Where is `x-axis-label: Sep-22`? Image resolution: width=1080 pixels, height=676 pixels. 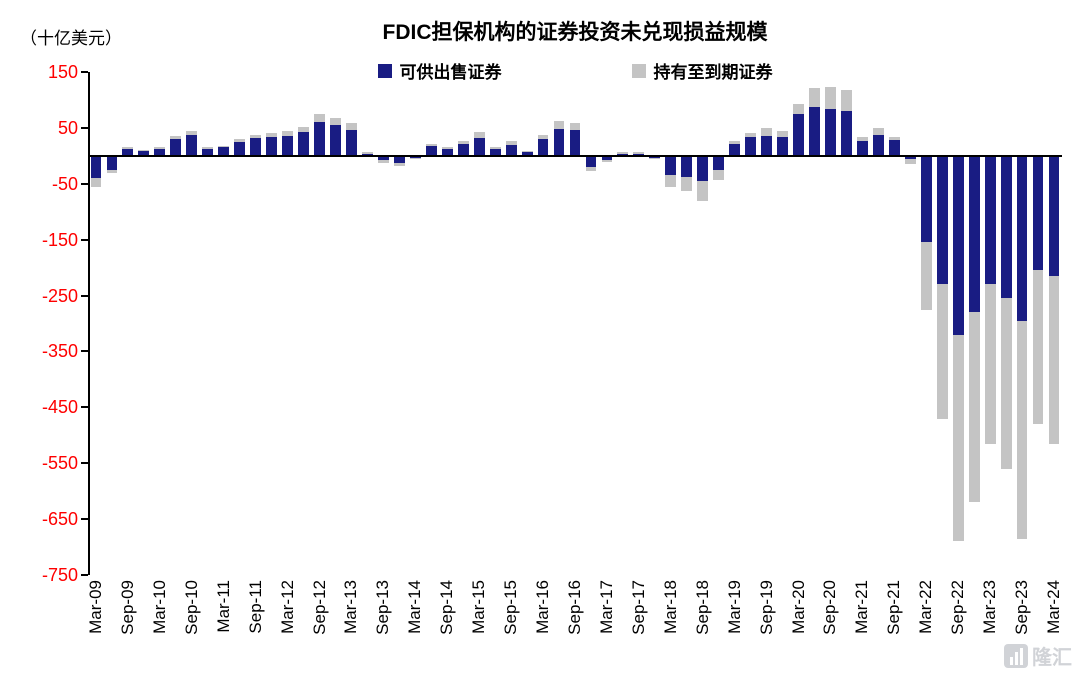 x-axis-label: Sep-22 is located at coordinates (958, 607).